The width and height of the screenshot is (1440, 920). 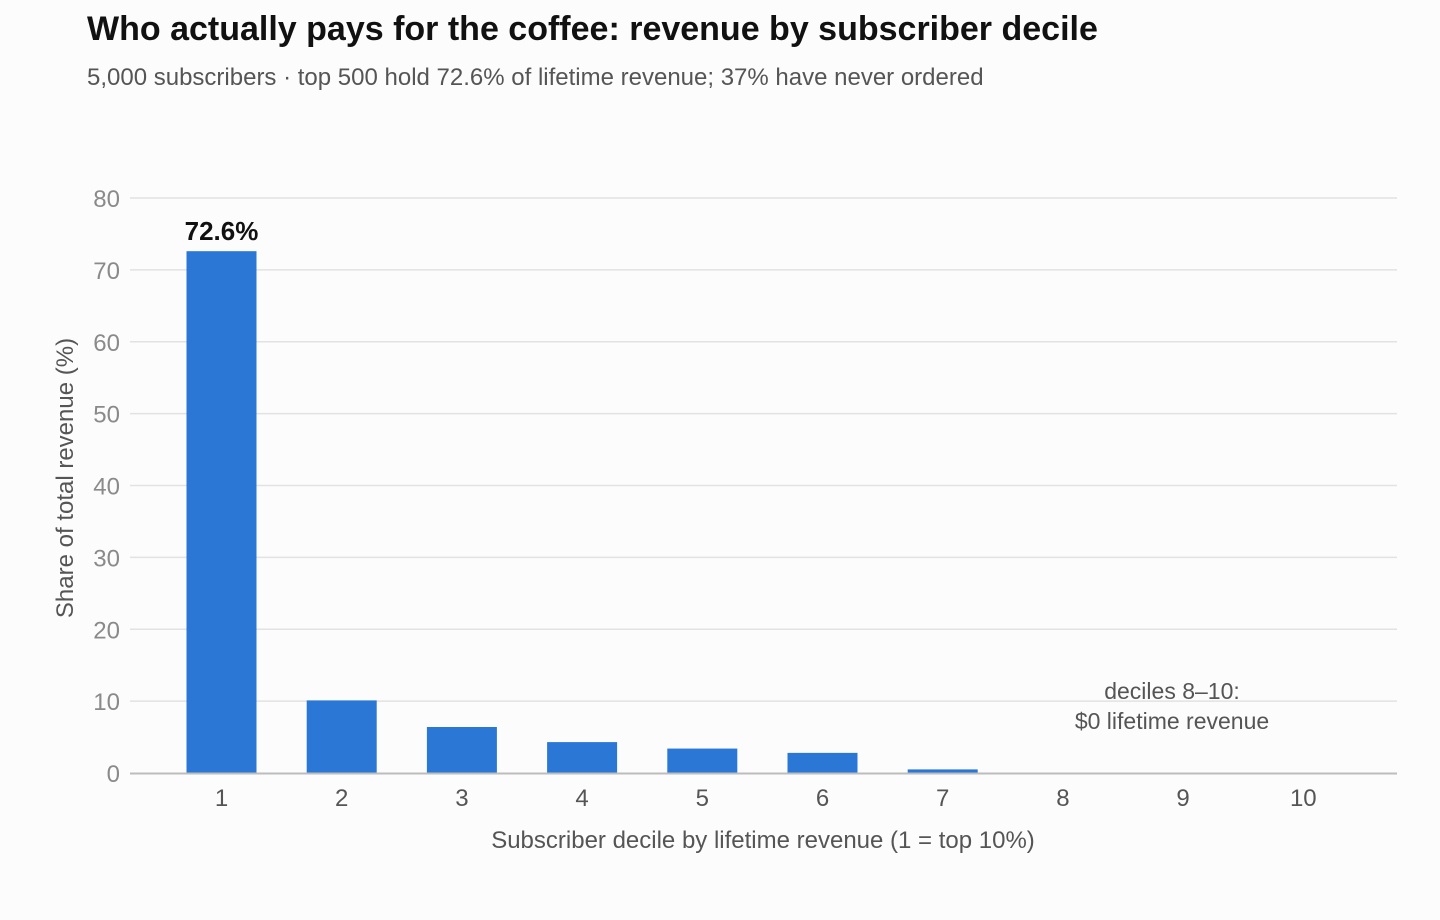 What do you see at coordinates (106, 415) in the screenshot?
I see `y-tick-label: 50` at bounding box center [106, 415].